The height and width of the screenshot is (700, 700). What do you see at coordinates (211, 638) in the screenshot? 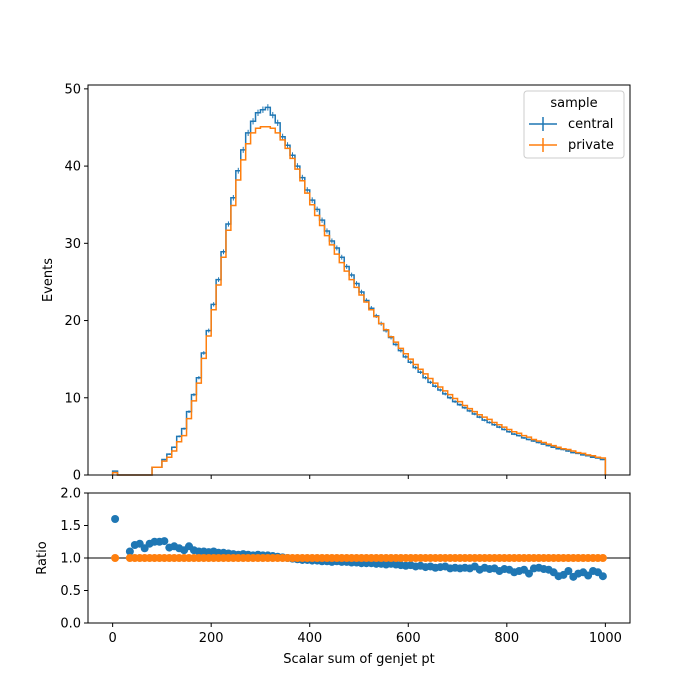
I see `ratio-x-tick-label: 200` at bounding box center [211, 638].